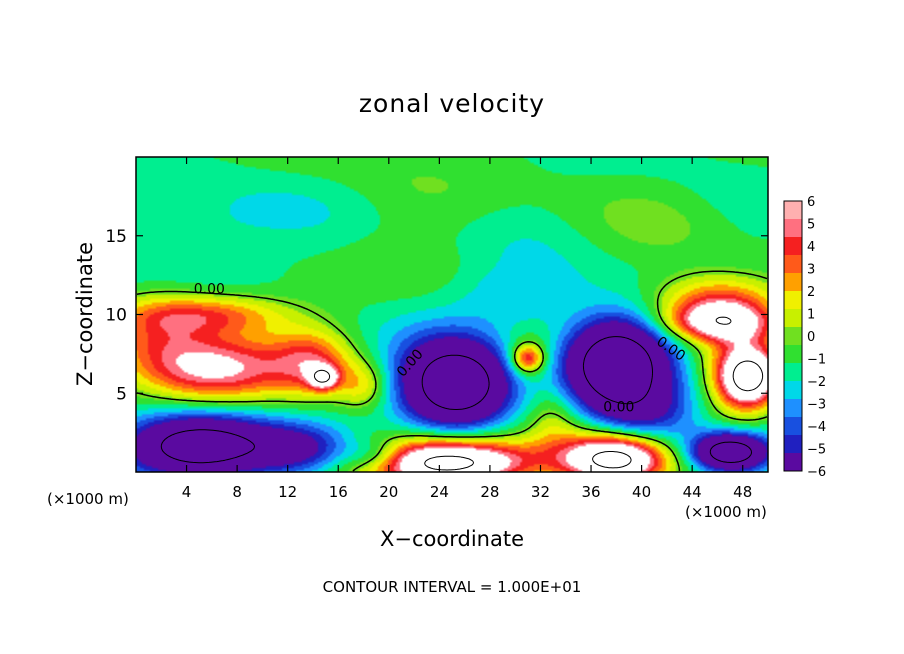  Describe the element at coordinates (811, 202) in the screenshot. I see `colorbar-label: 6` at that location.